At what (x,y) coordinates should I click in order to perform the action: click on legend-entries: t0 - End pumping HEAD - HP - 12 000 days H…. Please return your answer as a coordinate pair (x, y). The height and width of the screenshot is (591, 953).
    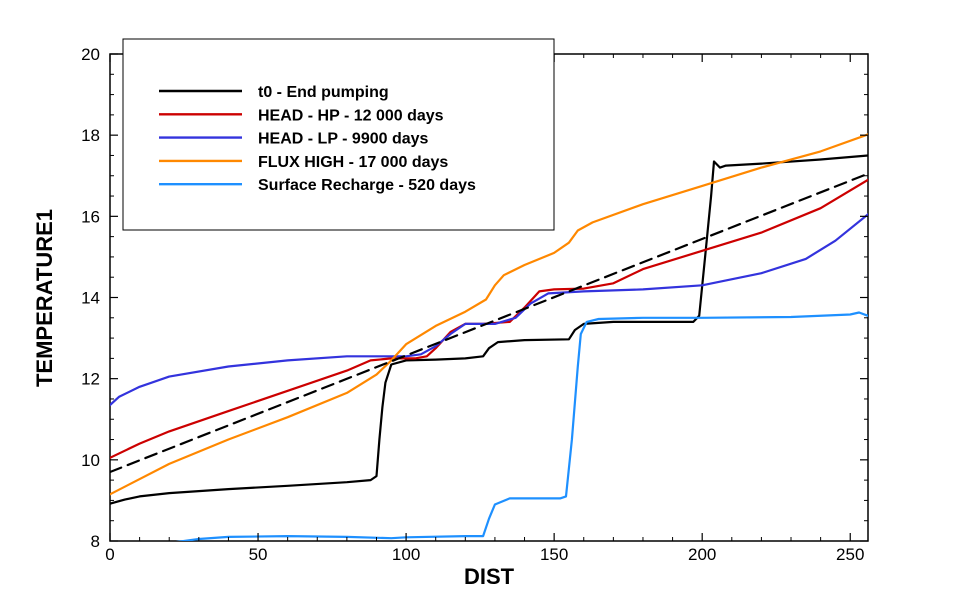
    Looking at the image, I should click on (317, 139).